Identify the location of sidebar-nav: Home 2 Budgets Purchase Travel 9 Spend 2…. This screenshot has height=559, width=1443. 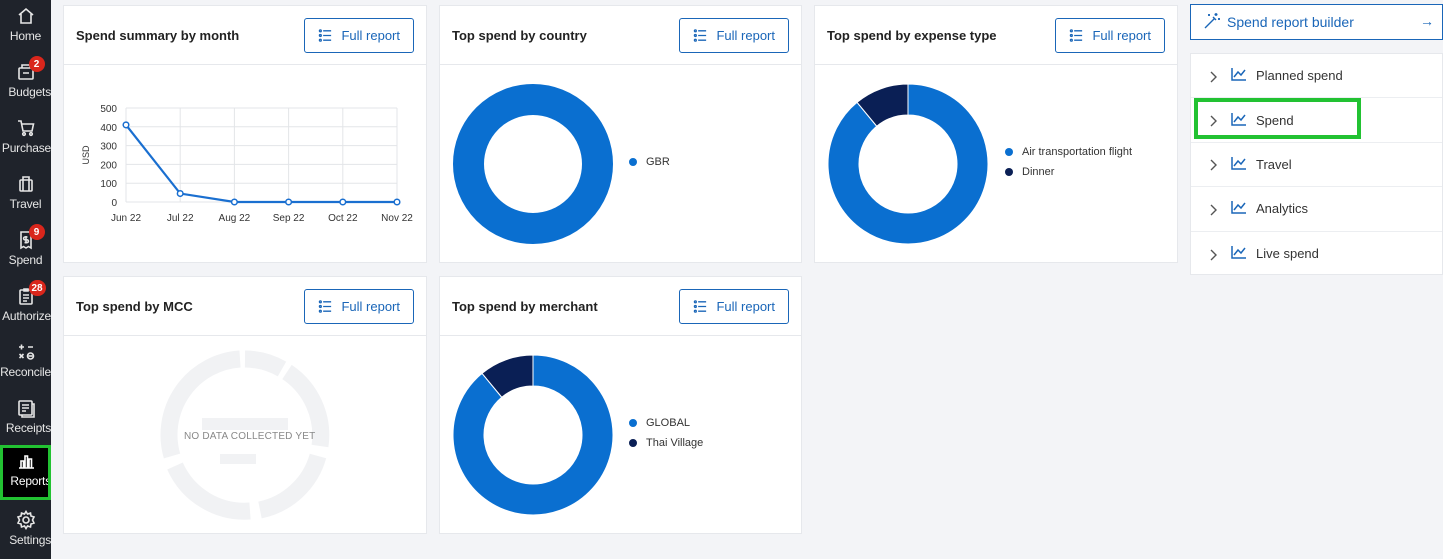
(25, 279).